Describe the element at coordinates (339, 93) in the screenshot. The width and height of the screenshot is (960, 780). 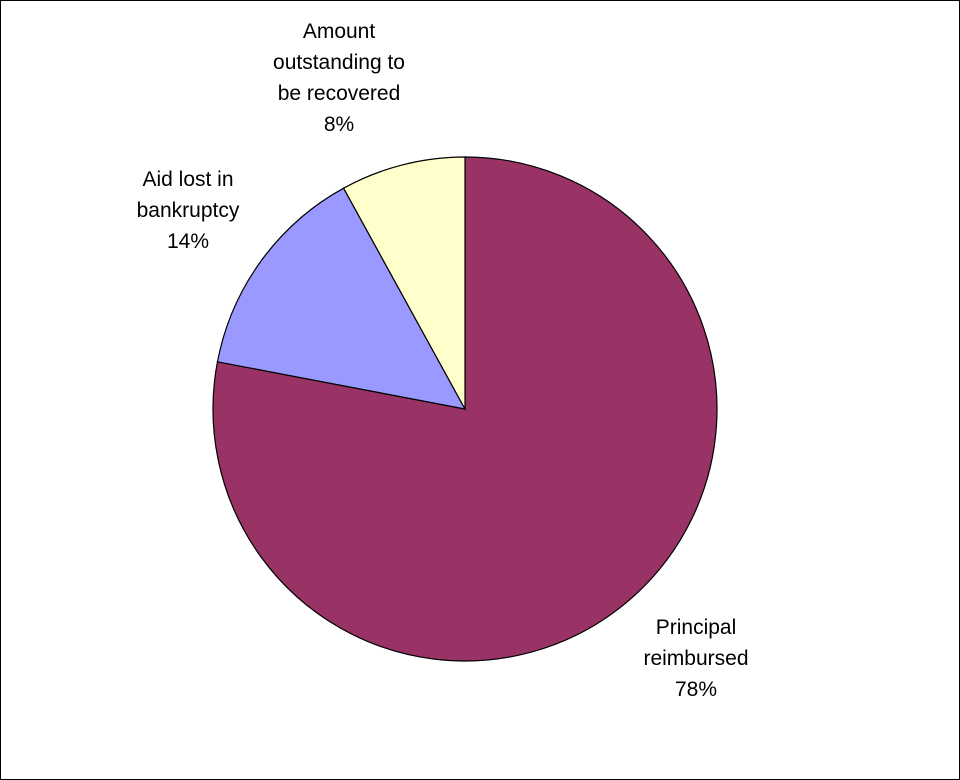
I see `slice-name-label: be recovered` at that location.